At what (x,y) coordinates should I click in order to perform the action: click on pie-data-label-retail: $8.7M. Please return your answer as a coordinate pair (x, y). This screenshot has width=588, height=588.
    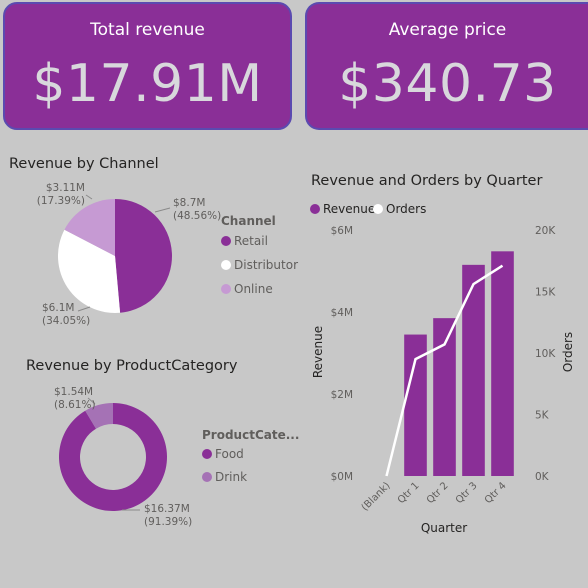
    Looking at the image, I should click on (189, 203).